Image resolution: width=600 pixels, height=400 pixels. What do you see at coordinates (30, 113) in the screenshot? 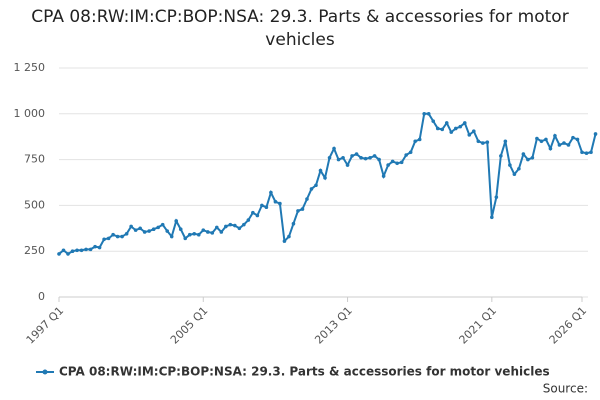
I see `y-tick-label: 1 000` at bounding box center [30, 113].